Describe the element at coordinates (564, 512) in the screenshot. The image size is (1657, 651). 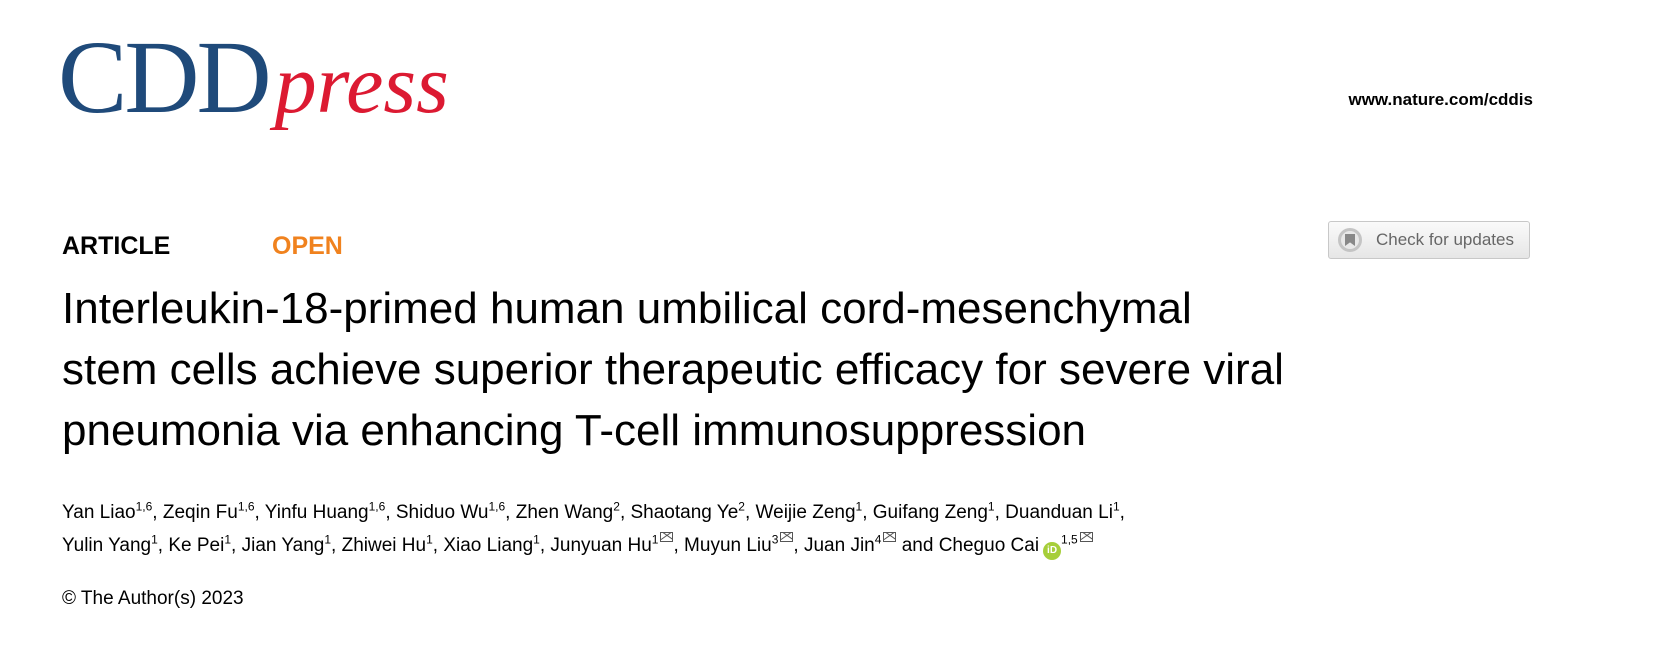
I see `author-name: Zhen Wang` at that location.